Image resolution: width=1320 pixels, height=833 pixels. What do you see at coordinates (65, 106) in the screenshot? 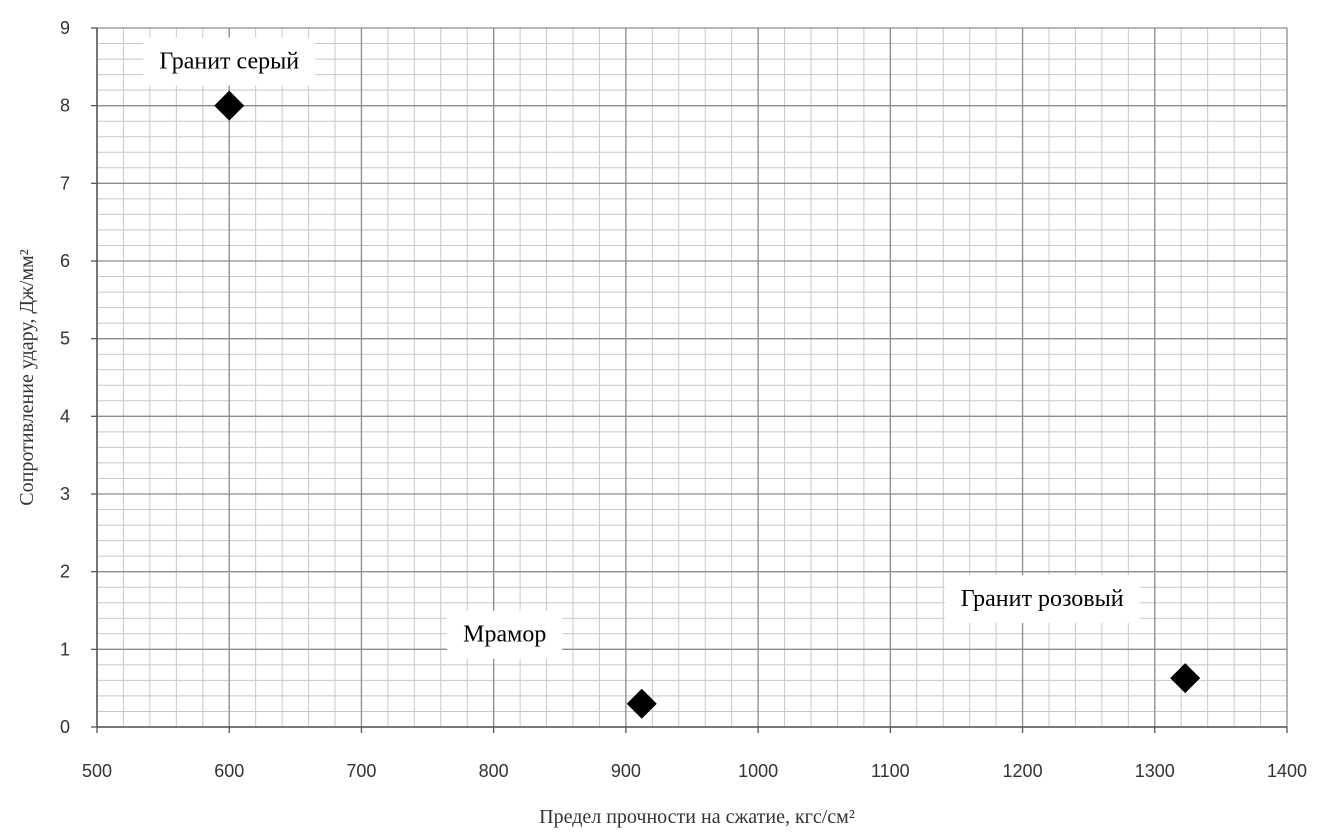
I see `y-tick-label: 8` at bounding box center [65, 106].